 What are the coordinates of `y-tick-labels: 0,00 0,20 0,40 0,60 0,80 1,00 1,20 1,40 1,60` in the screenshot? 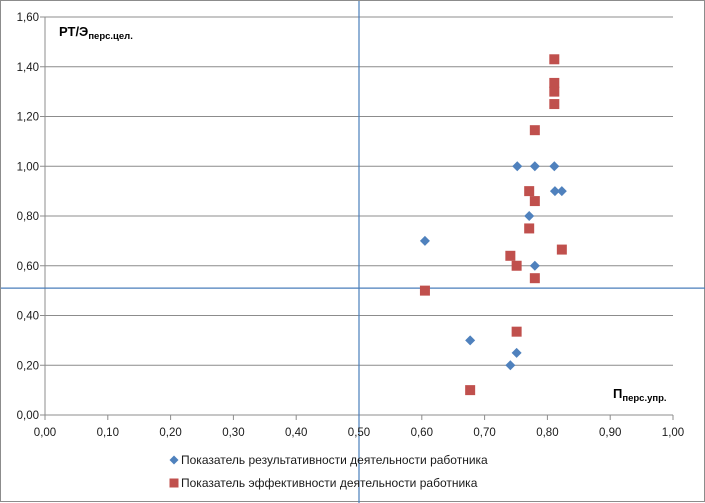 It's located at (28, 217).